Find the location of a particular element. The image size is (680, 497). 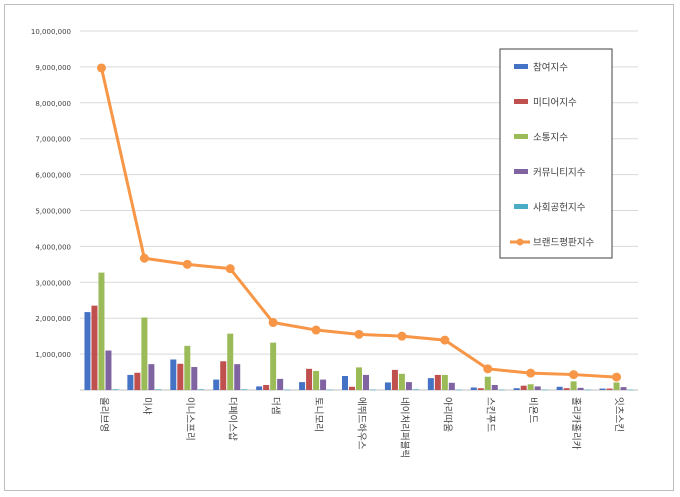

legend-label: 소통지수 is located at coordinates (550, 138).